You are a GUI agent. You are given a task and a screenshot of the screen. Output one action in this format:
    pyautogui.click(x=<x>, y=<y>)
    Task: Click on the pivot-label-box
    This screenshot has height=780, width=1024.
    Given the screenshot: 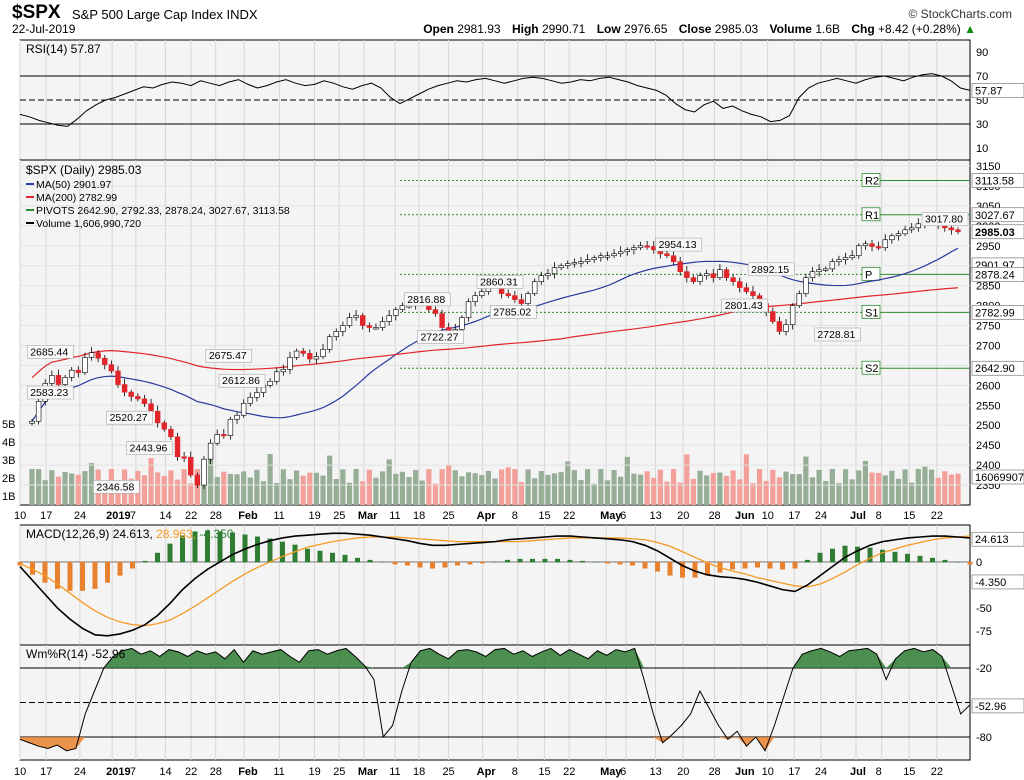 What is the action you would take?
    pyautogui.click(x=871, y=214)
    